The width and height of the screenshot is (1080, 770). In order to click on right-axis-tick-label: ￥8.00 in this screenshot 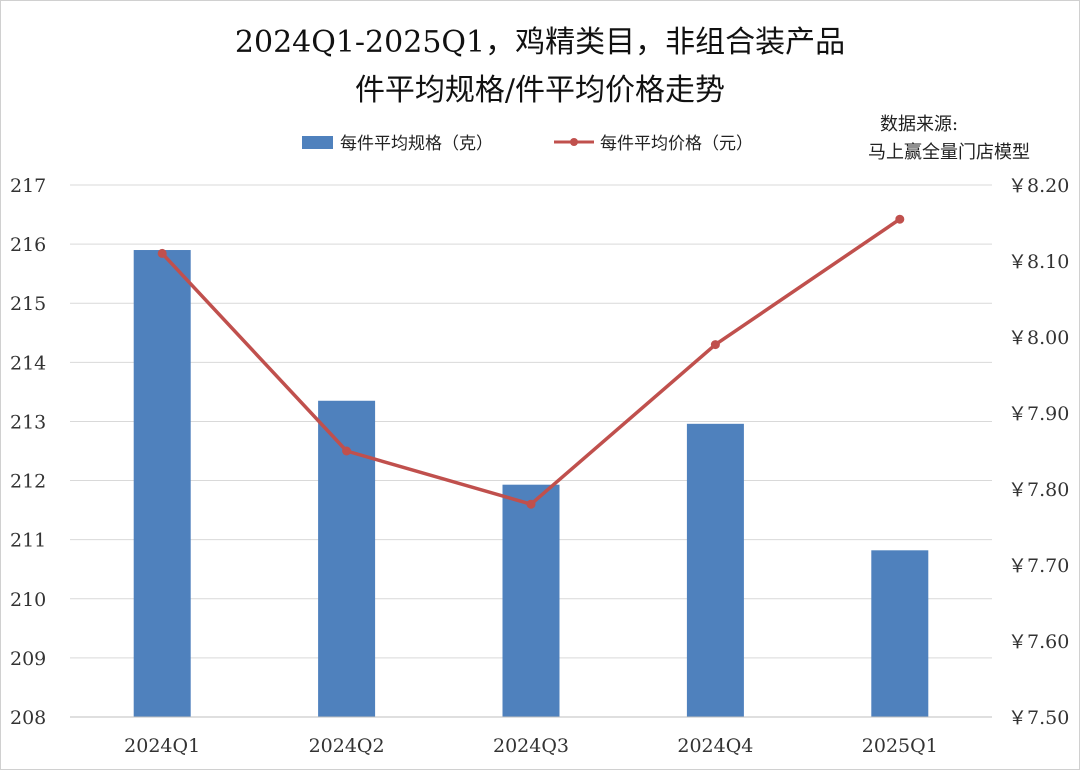, I will do `click(1038, 338)`.